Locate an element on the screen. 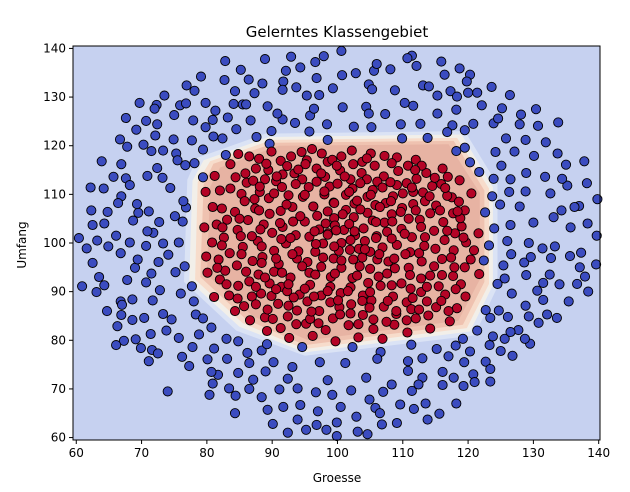 The height and width of the screenshot is (492, 630). x-tick-label-4: 100 is located at coordinates (337, 453).